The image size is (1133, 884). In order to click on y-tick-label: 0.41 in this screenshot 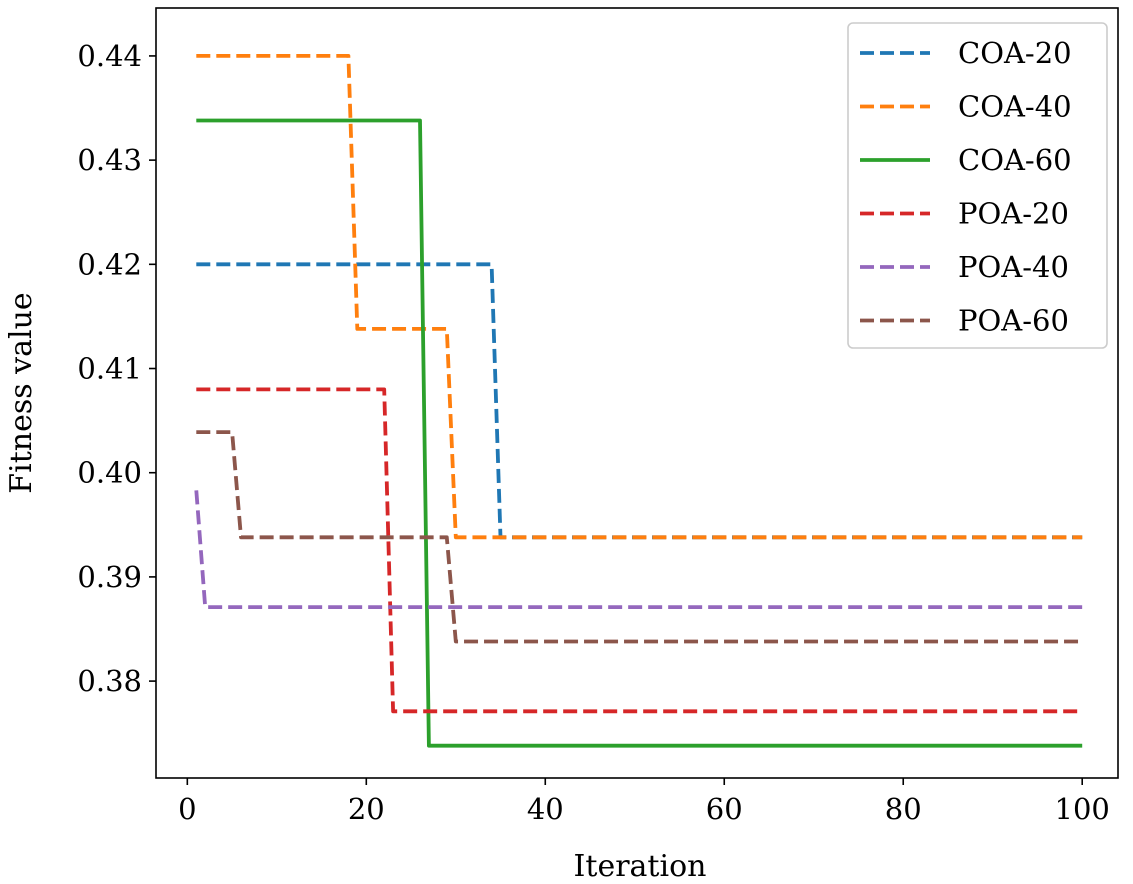, I will do `click(109, 369)`.